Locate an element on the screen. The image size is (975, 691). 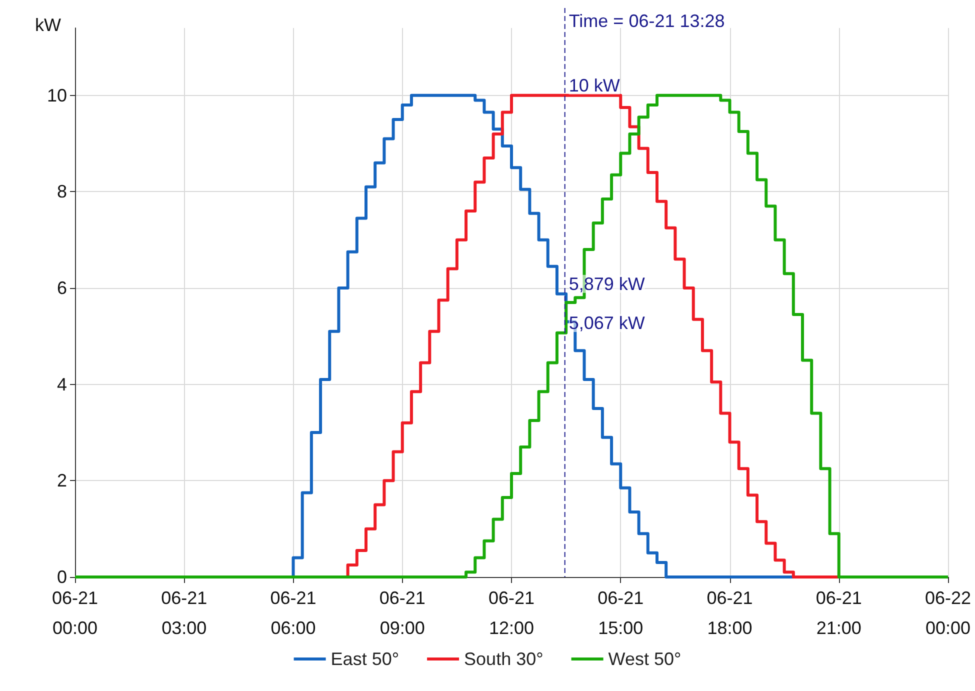
x-tick-label: 06-21 12:00 is located at coordinates (511, 613).